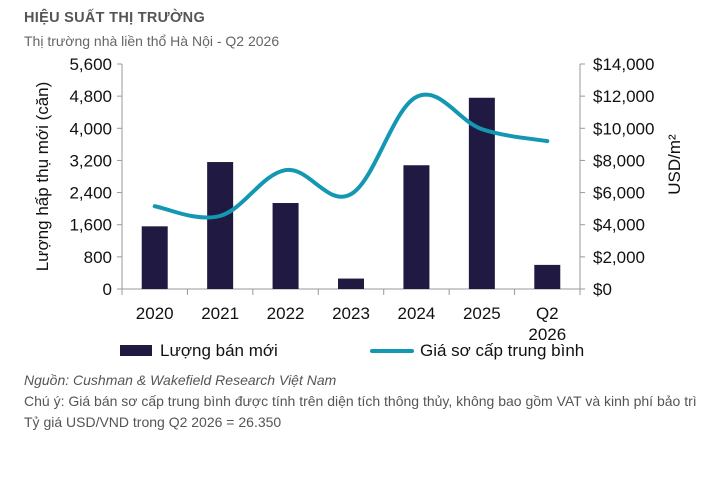 The width and height of the screenshot is (713, 485). Describe the element at coordinates (90, 193) in the screenshot. I see `left-tick-label: 2,400` at that location.